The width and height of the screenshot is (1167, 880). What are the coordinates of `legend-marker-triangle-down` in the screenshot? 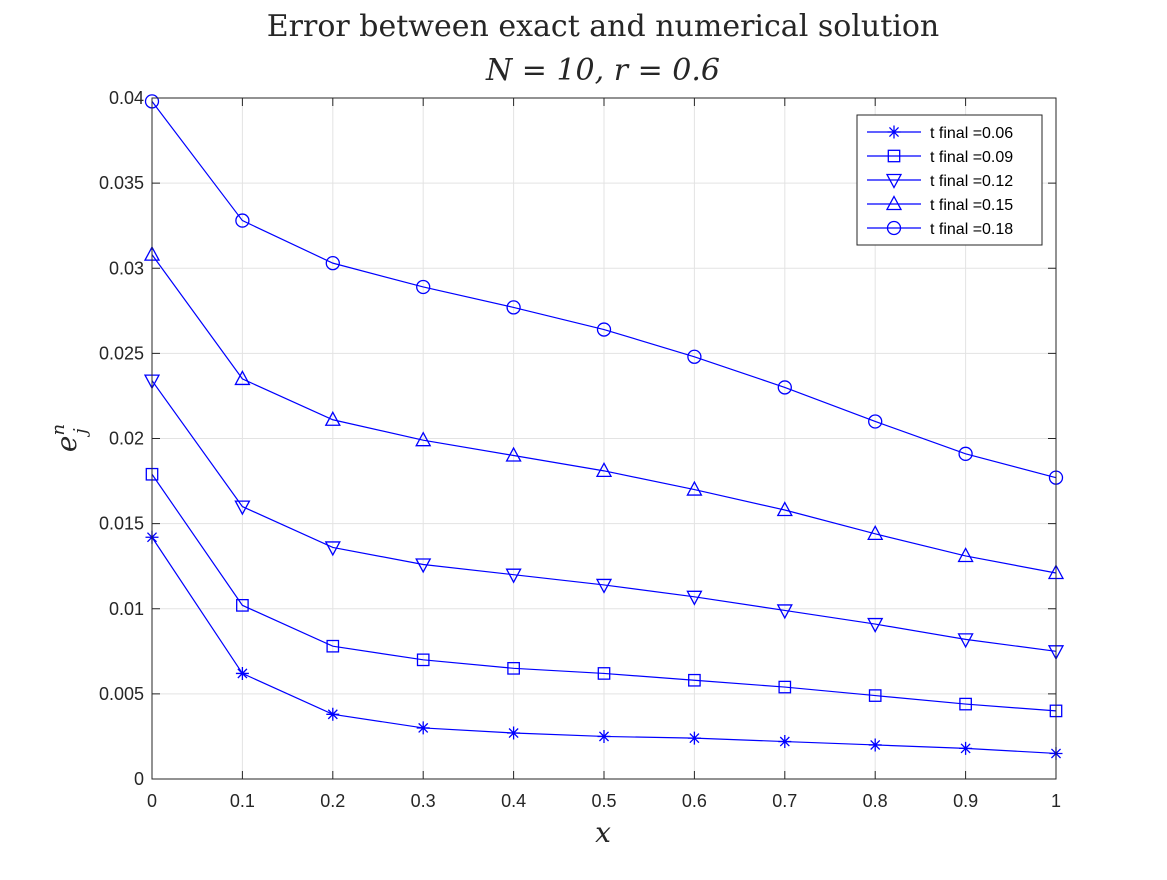 It's located at (894, 181).